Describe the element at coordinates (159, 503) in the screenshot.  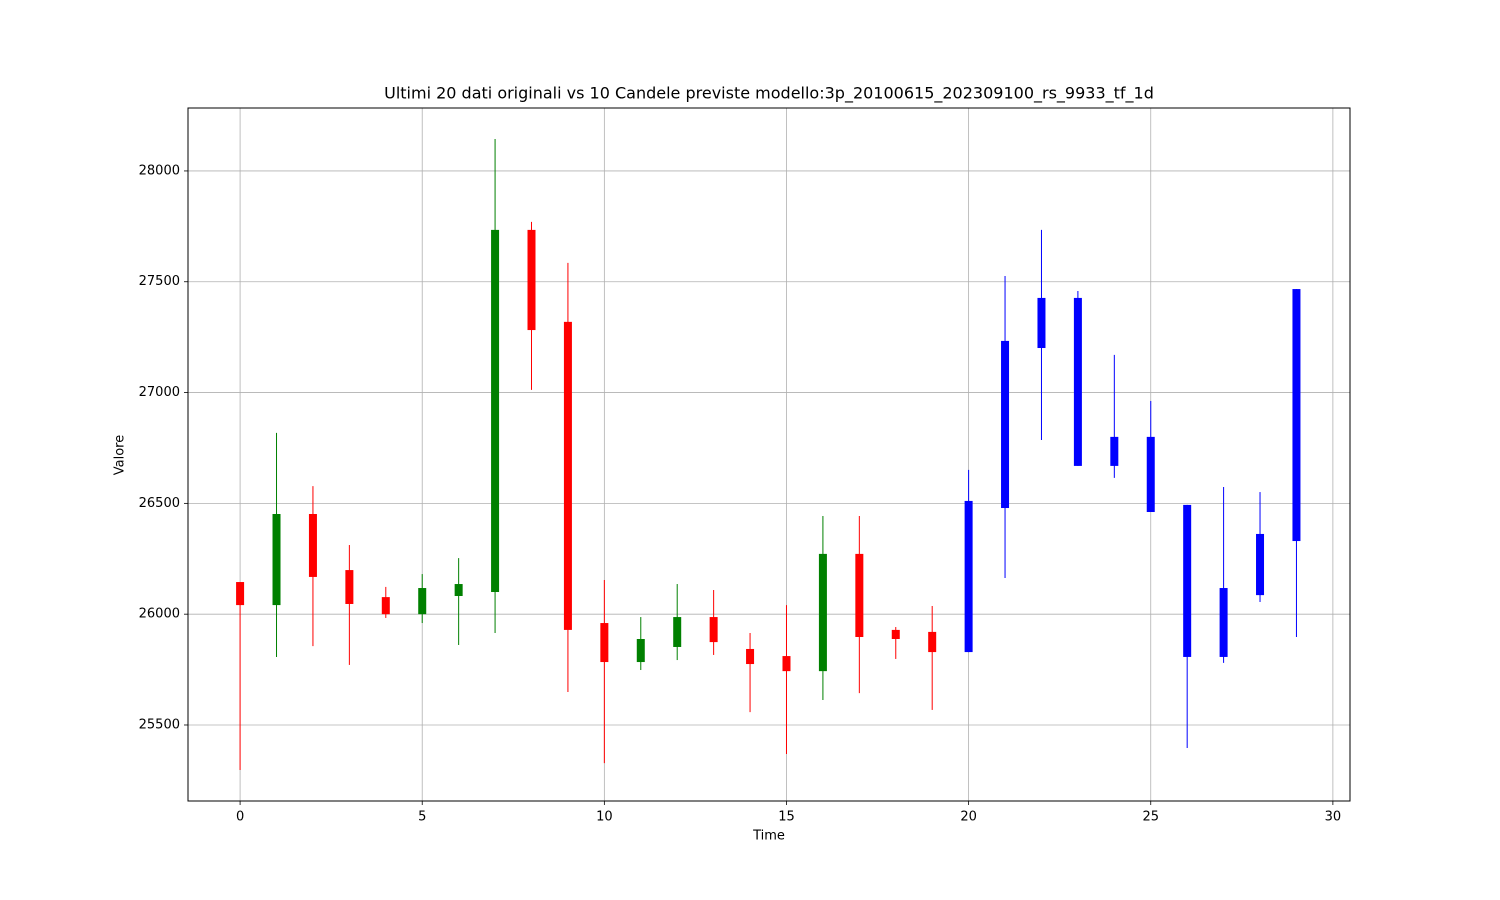
I see `y-tick-label: 26500` at that location.